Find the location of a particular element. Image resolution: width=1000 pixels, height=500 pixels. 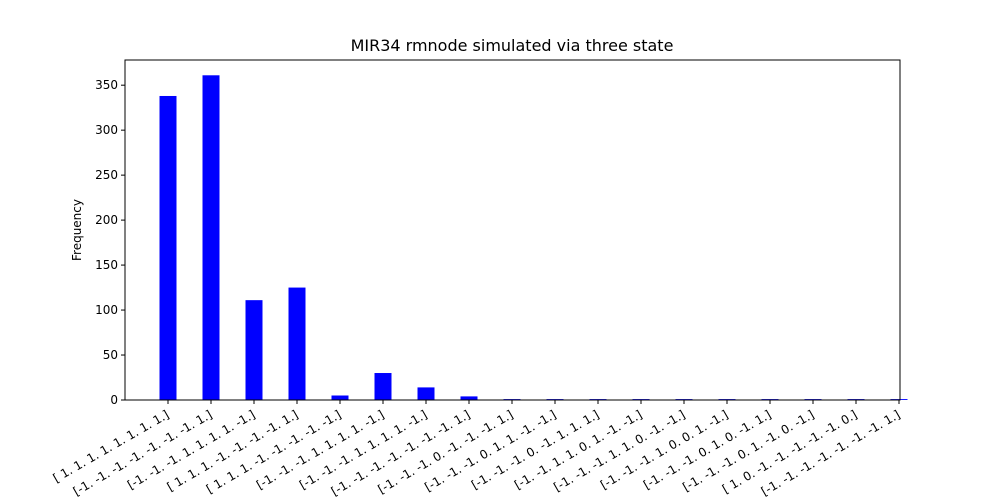

y-tick-label: 150 is located at coordinates (106, 265).